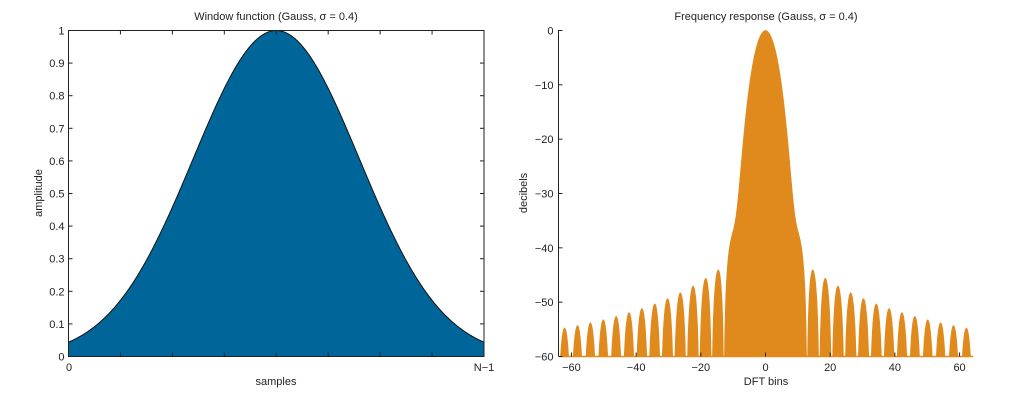  Describe the element at coordinates (56, 195) in the screenshot. I see `y-tick-label: 0.5` at that location.